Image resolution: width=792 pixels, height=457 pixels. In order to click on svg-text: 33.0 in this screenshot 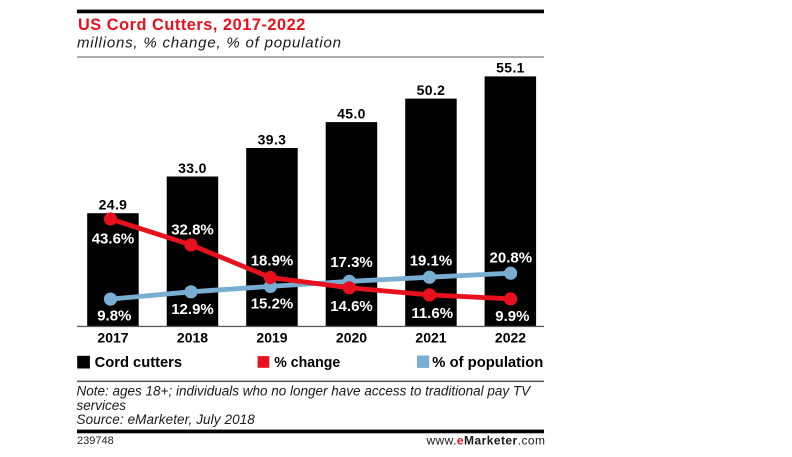, I will do `click(192, 168)`.